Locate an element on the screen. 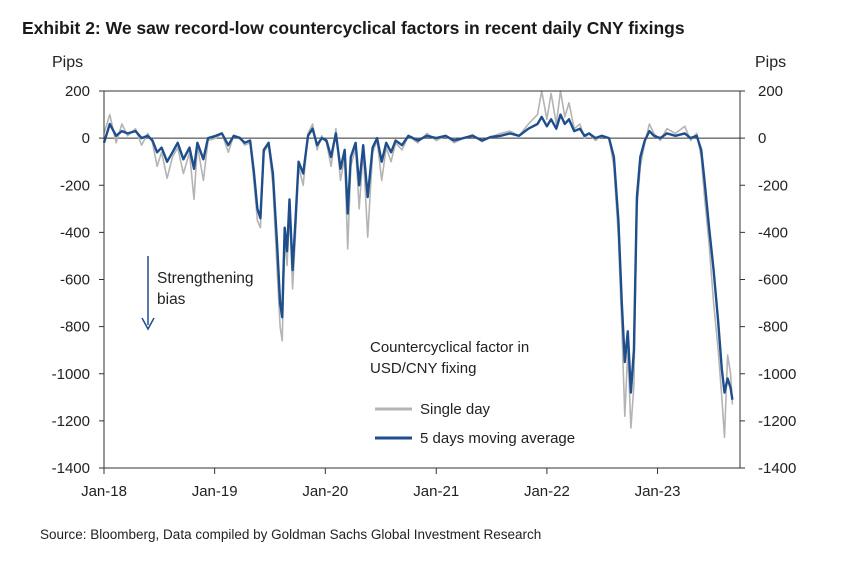 Image resolution: width=848 pixels, height=563 pixels. x-tick-label: Jan-23 is located at coordinates (658, 491).